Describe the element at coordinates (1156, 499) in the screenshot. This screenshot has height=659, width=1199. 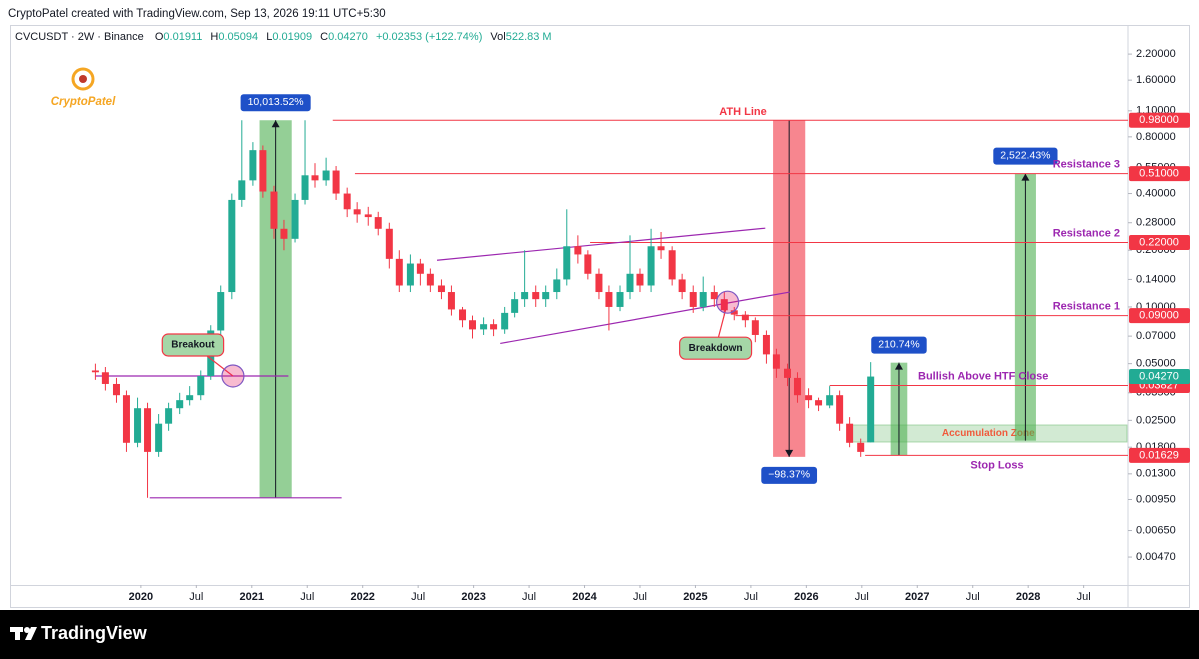
I see `y-tick-label: 0.00950` at that location.